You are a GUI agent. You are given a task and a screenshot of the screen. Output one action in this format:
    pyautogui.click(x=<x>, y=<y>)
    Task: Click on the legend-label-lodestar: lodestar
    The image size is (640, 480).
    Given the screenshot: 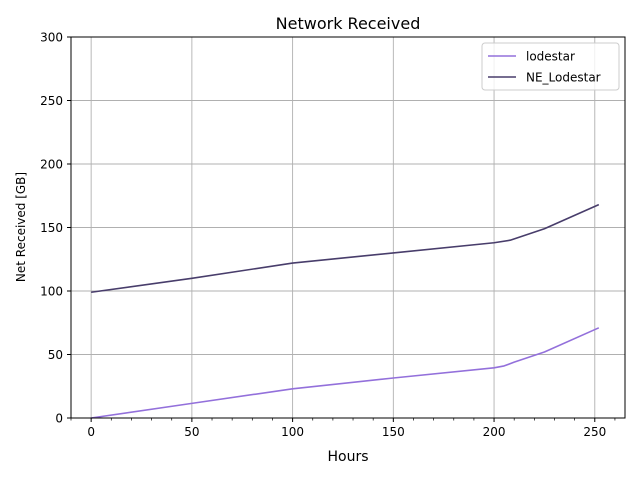 What is the action you would take?
    pyautogui.click(x=550, y=57)
    